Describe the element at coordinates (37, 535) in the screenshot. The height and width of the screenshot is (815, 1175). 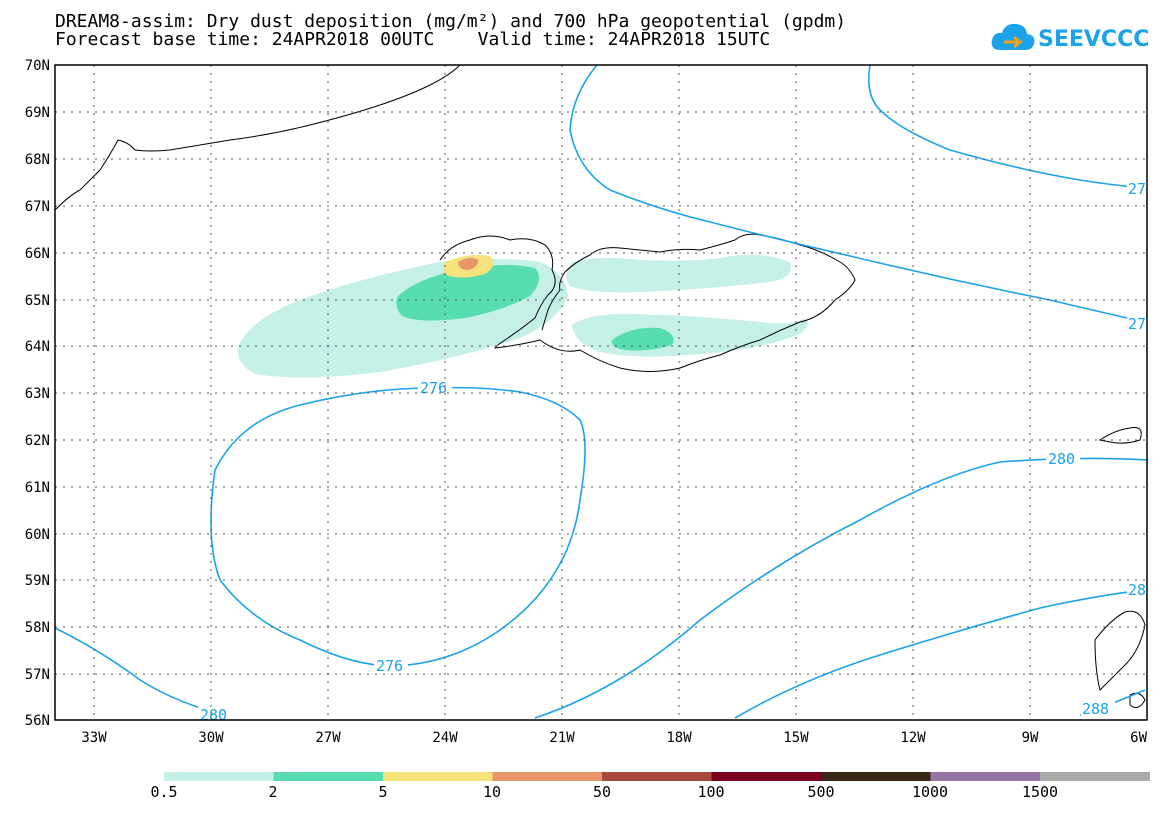
I see `lat-label: 60N` at that location.